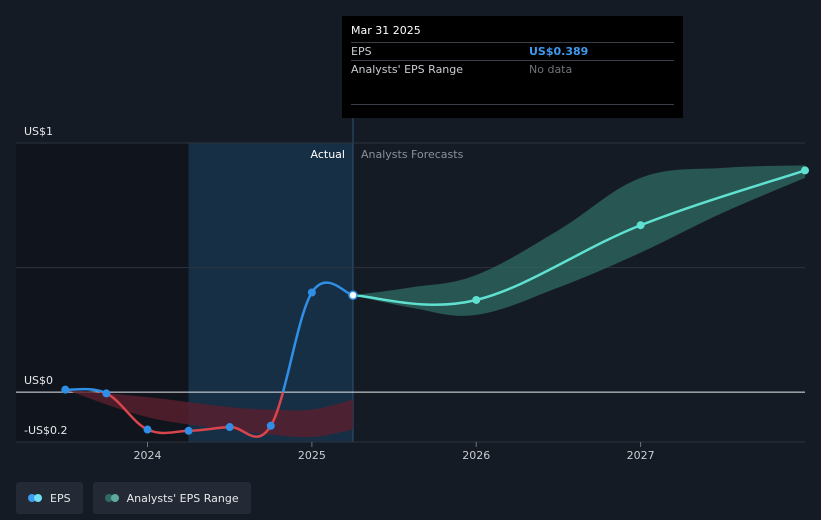  I want to click on tooltip-range-label: Analysts' EPS Range, so click(407, 69).